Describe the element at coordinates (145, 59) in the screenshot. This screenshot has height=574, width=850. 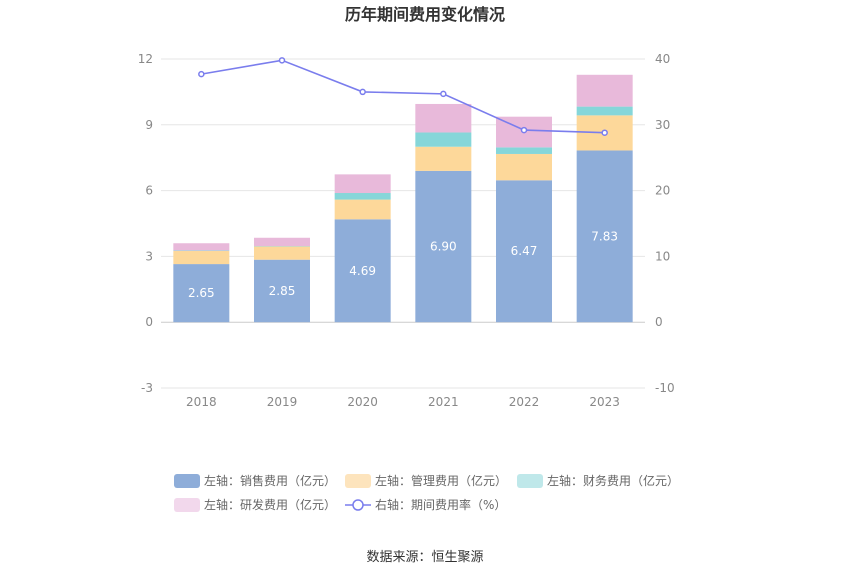
I see `left-tick-label: 12` at that location.